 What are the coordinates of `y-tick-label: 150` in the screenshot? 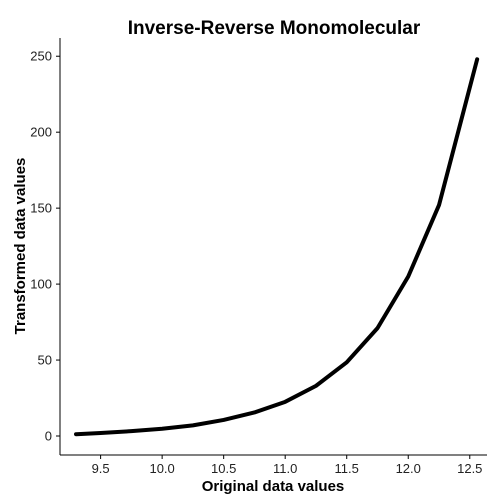 It's located at (41, 208).